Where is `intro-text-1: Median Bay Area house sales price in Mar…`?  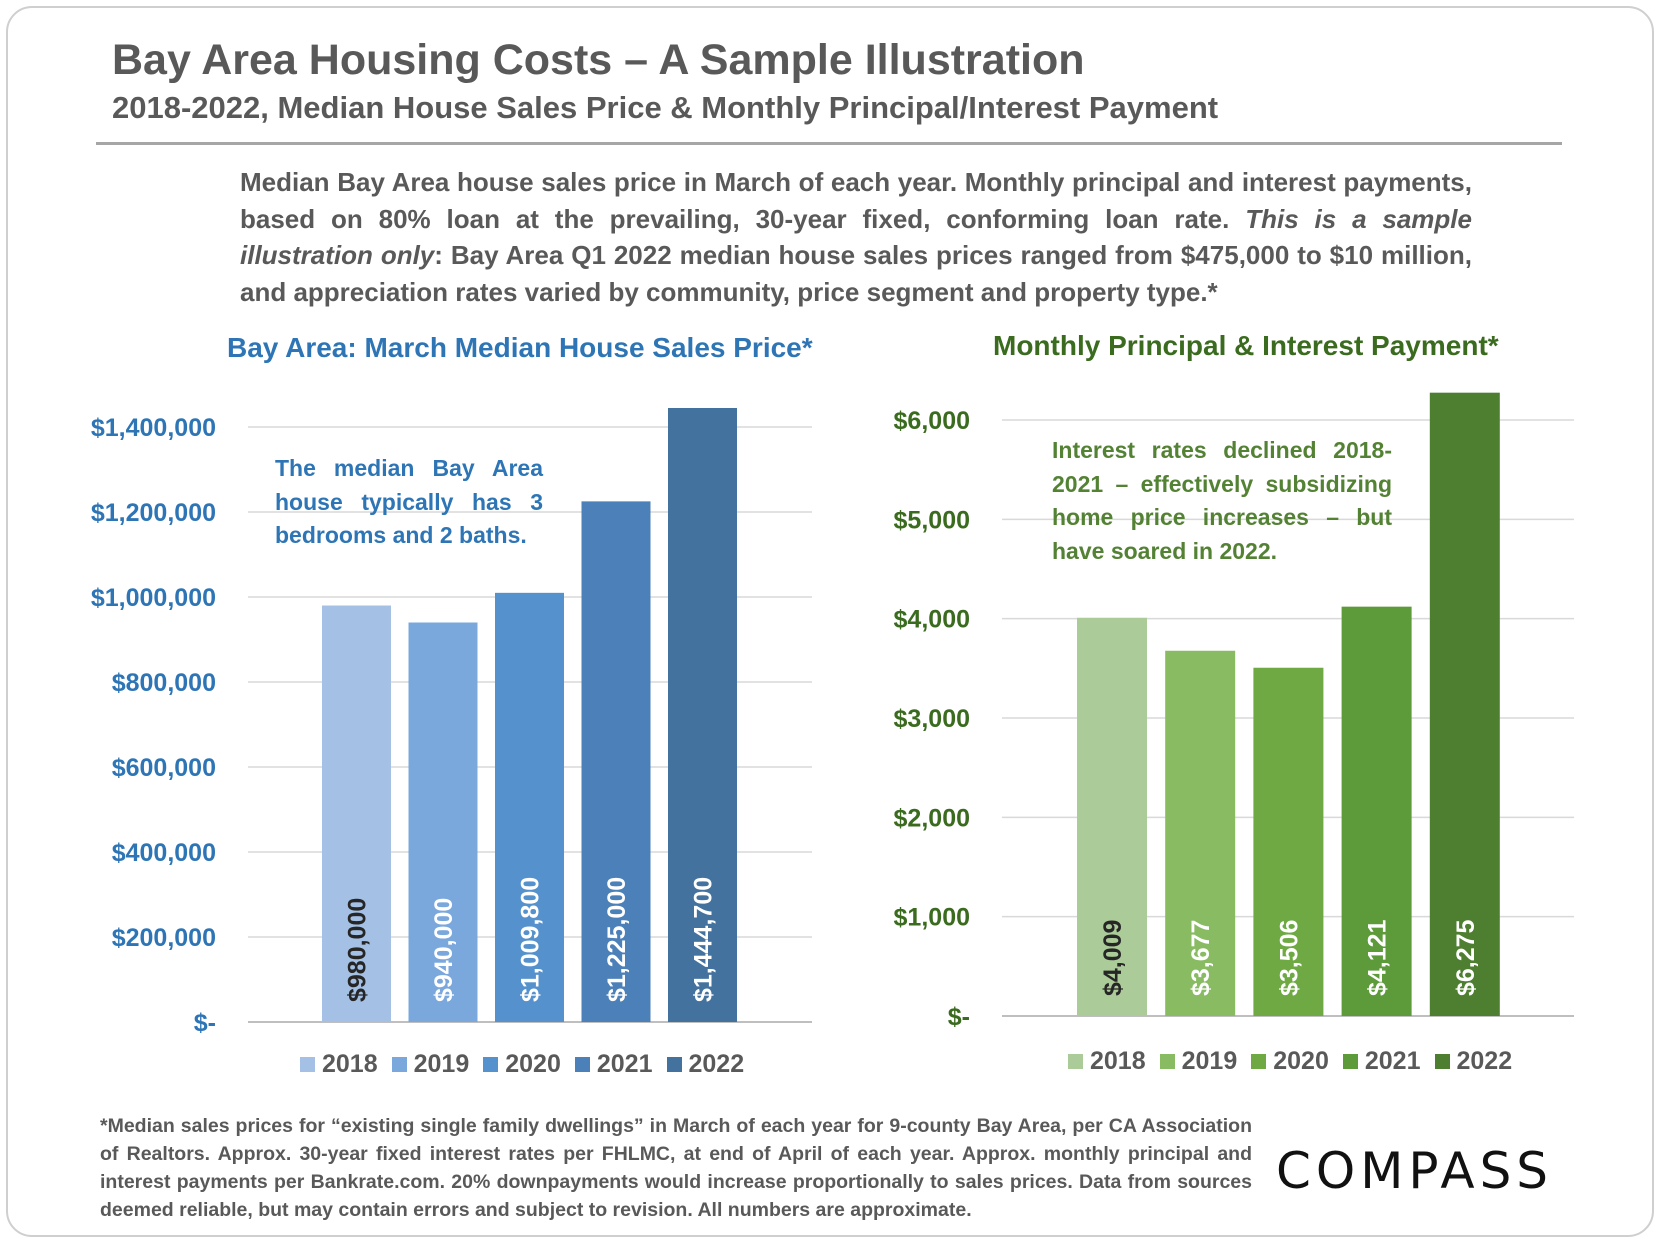
intro-text-1: Median Bay Area house sales price in Mar… is located at coordinates (856, 200).